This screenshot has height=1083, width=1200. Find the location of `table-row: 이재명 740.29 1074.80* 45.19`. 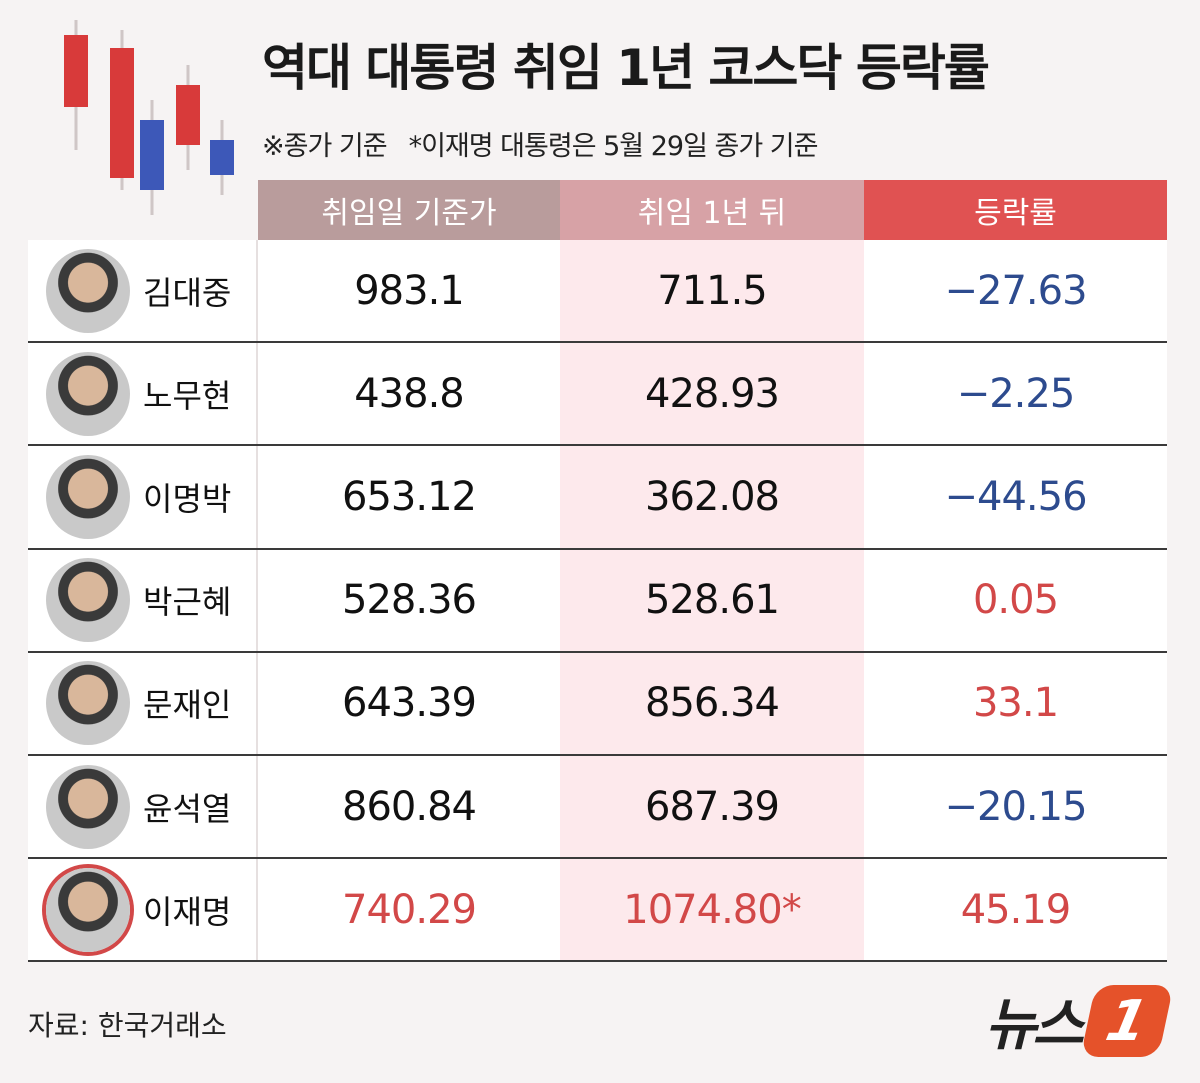

table-row: 이재명 740.29 1074.80* 45.19 is located at coordinates (597, 911).